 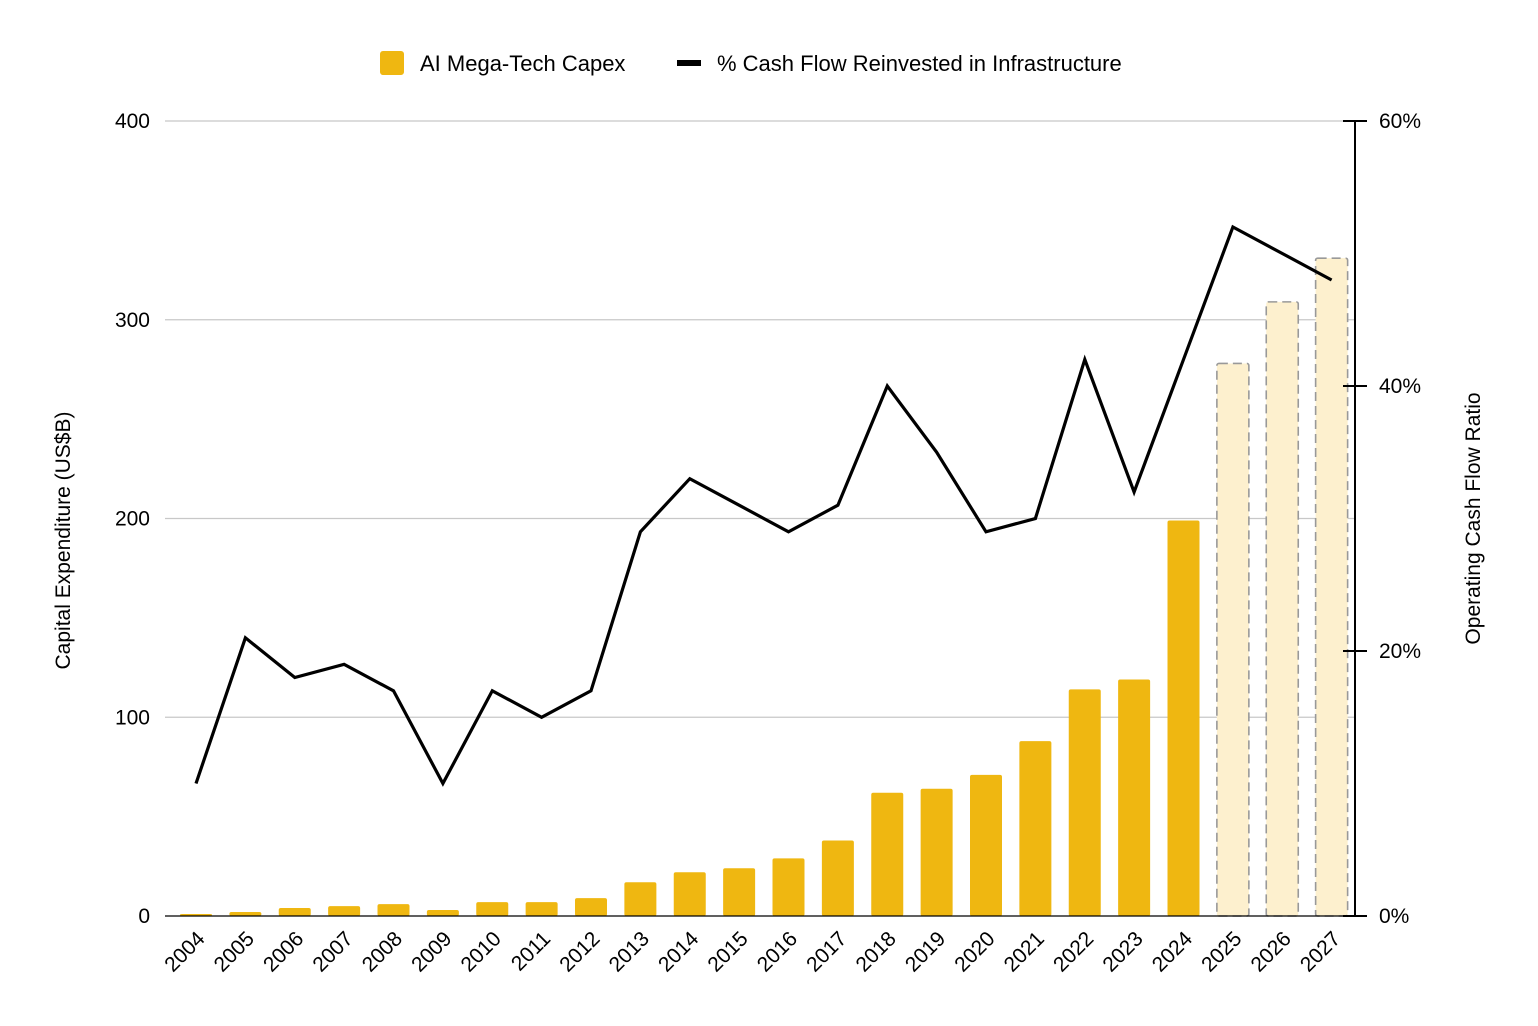 What do you see at coordinates (1024, 951) in the screenshot?
I see `x-tick-label: 2021` at bounding box center [1024, 951].